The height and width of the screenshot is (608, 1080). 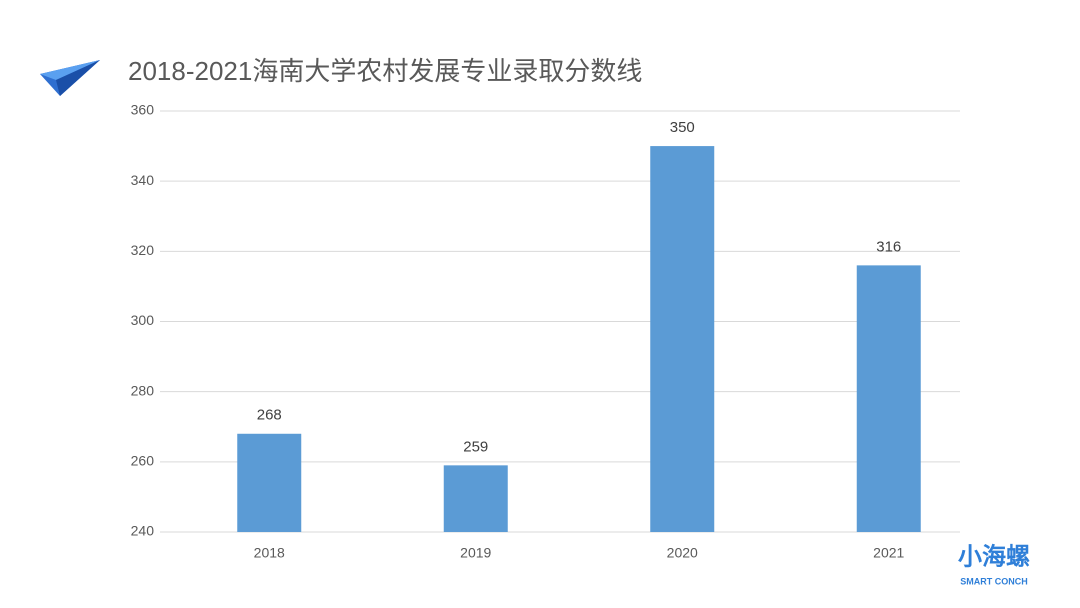 I want to click on data-label: 268, so click(x=269, y=415).